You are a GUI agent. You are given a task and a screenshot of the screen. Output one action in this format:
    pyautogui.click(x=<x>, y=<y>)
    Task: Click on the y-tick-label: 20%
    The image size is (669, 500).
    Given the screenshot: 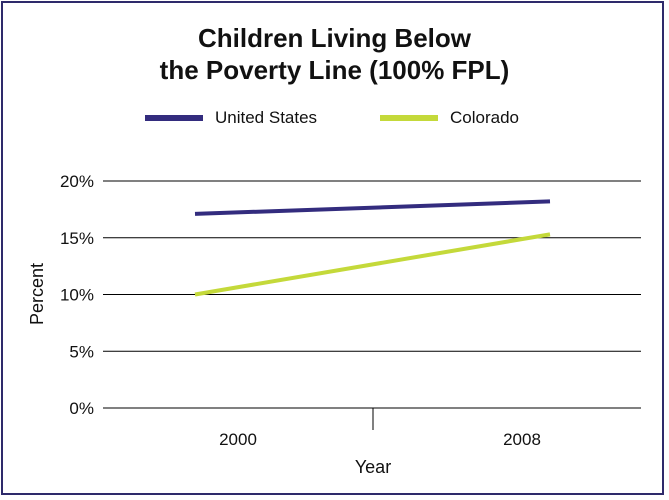 What is the action you would take?
    pyautogui.click(x=77, y=181)
    